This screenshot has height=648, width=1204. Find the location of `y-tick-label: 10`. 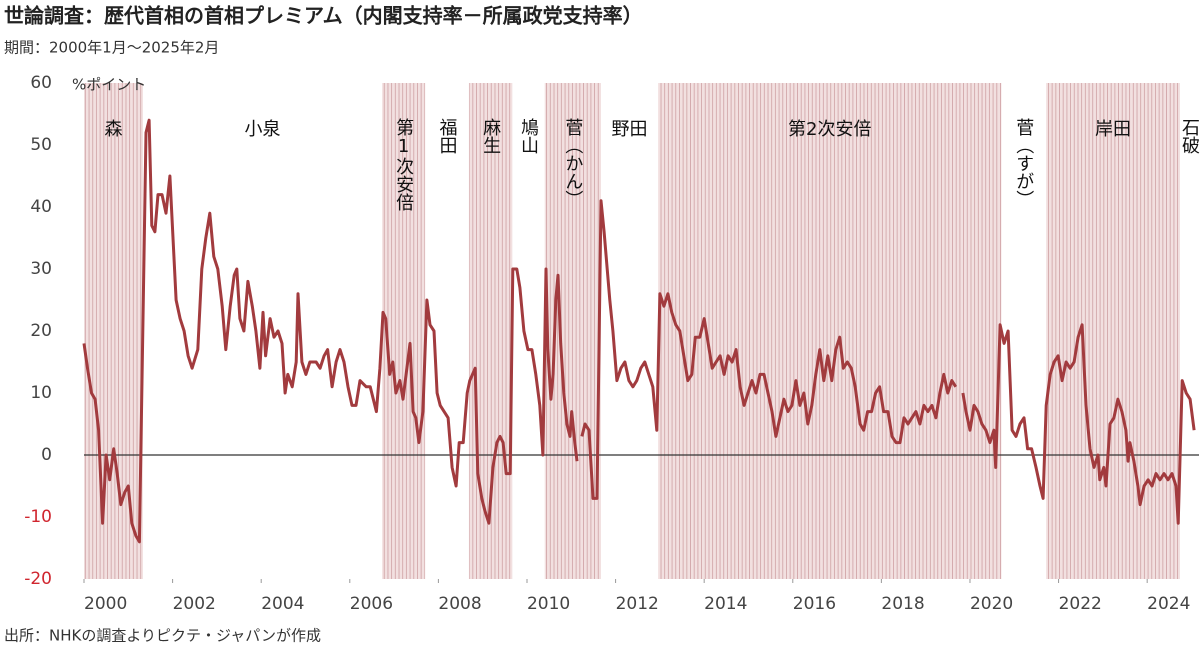

y-tick-label: 10 is located at coordinates (41, 393).